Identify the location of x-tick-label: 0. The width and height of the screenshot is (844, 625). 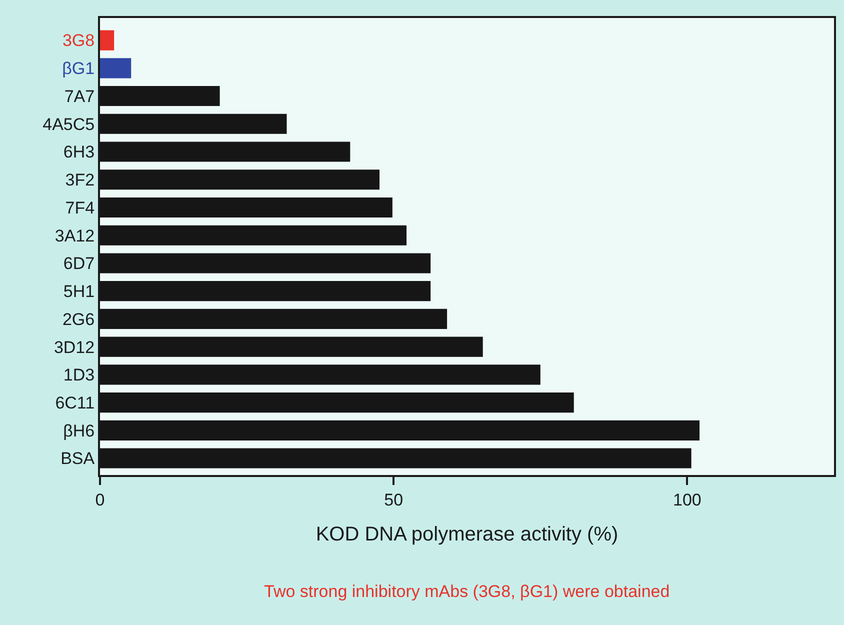
(100, 500).